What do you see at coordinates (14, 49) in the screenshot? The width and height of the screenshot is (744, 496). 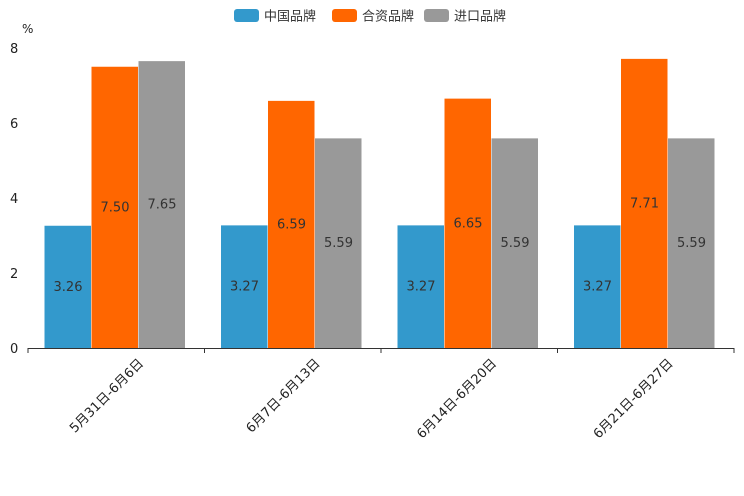 I see `y-tick-label-8: 8` at bounding box center [14, 49].